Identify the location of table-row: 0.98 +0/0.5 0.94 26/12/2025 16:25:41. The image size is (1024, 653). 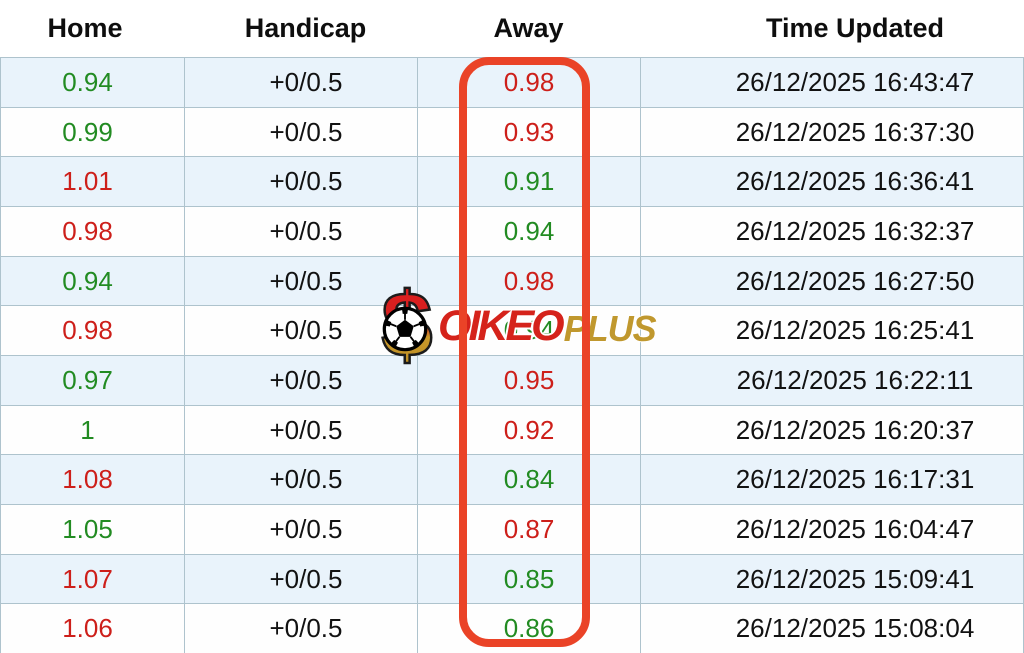
(512, 330).